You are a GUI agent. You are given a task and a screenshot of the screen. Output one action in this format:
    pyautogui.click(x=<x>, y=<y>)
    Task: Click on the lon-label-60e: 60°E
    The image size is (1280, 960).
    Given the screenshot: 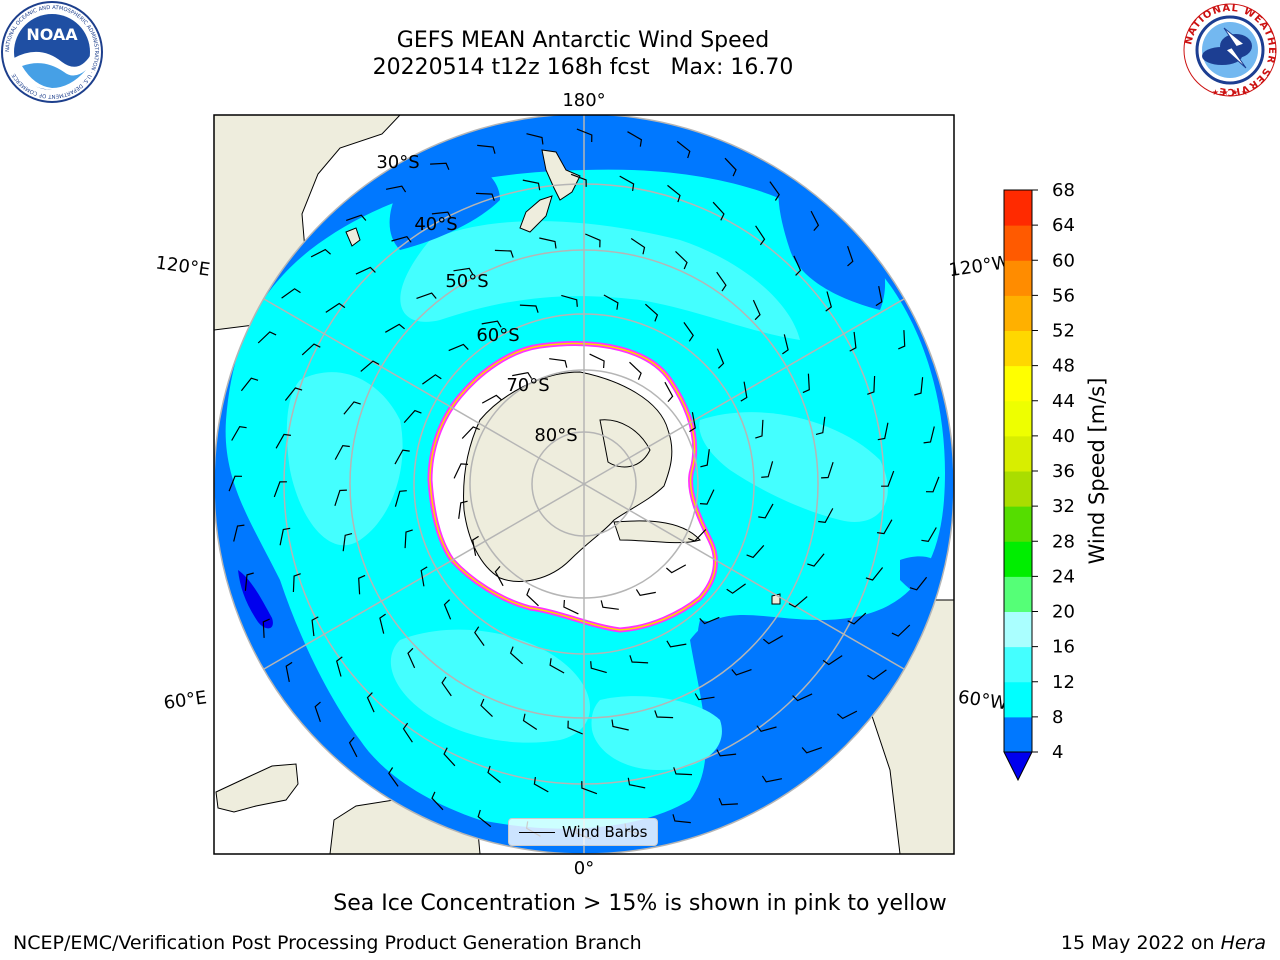 What is the action you would take?
    pyautogui.click(x=185, y=700)
    